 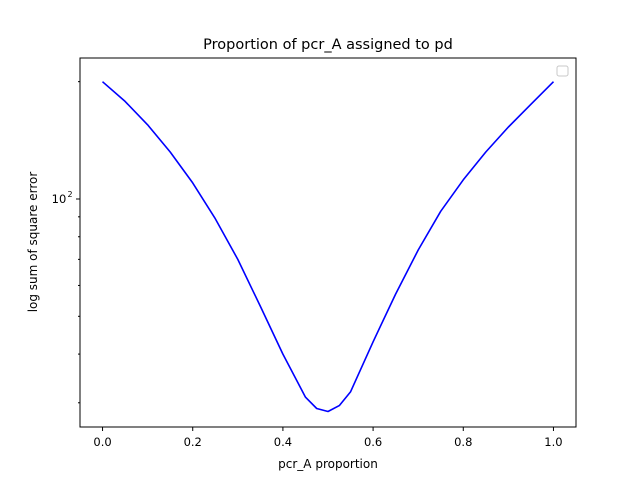 I want to click on chart-title: Proportion of pcr_A assigned to pd, so click(x=328, y=45).